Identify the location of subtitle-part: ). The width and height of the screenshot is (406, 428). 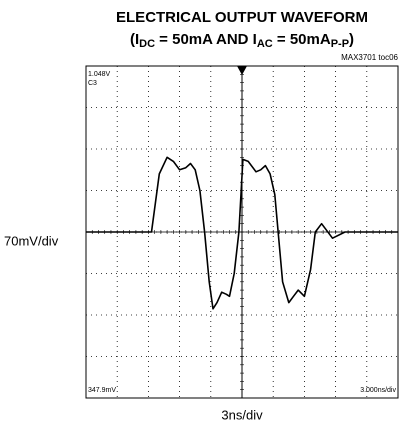
(351, 39).